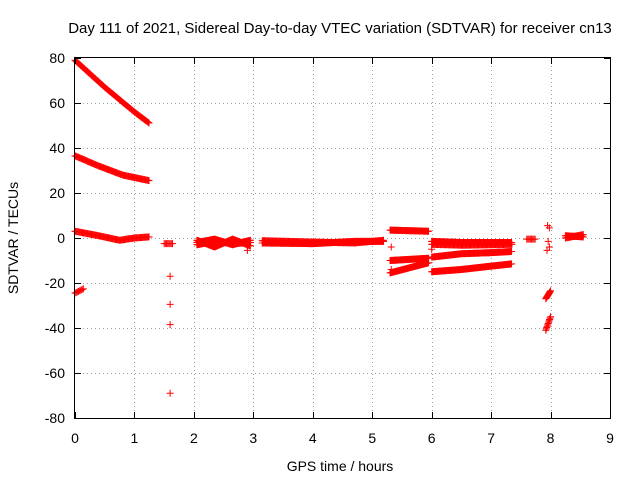 Image resolution: width=640 pixels, height=480 pixels. Describe the element at coordinates (135, 438) in the screenshot. I see `x-tick-label: 1` at that location.